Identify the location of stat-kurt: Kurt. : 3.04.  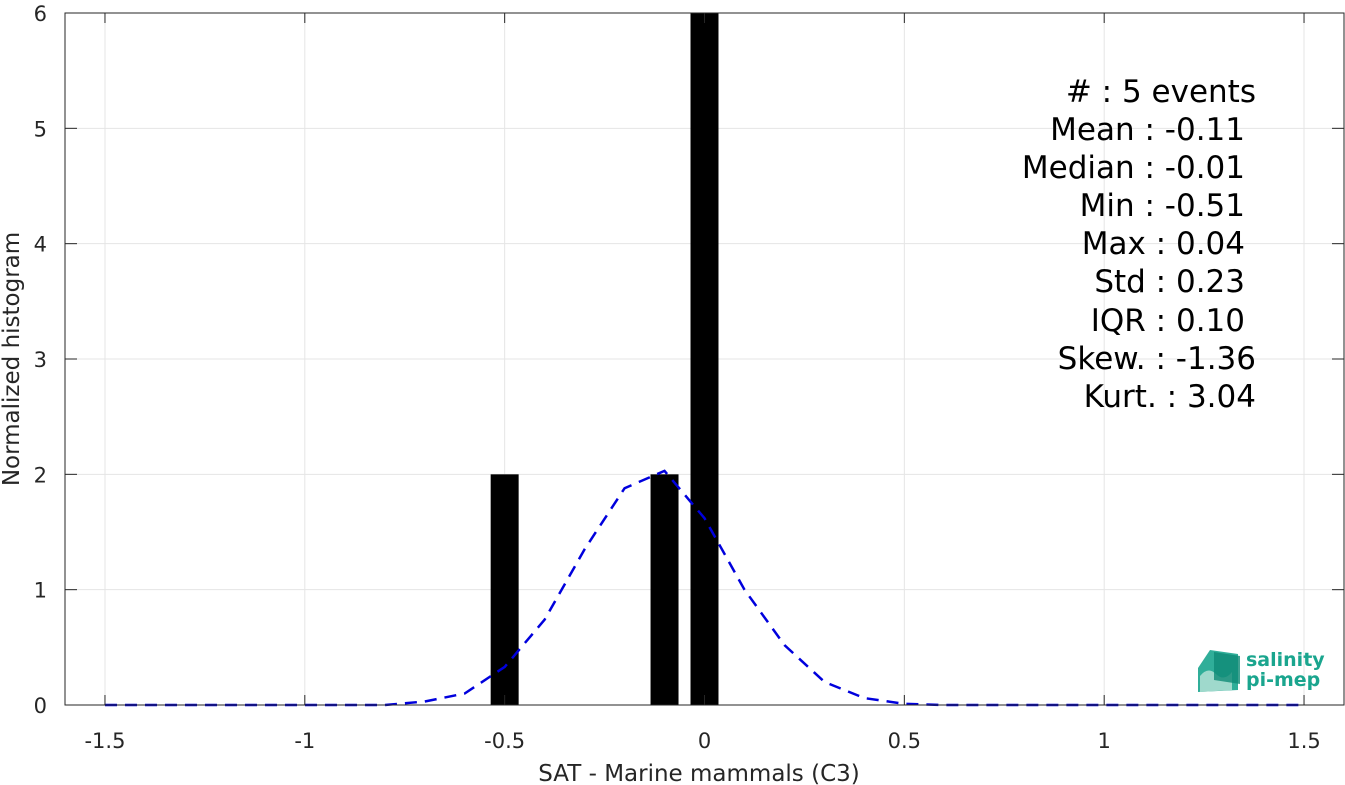
(1170, 397).